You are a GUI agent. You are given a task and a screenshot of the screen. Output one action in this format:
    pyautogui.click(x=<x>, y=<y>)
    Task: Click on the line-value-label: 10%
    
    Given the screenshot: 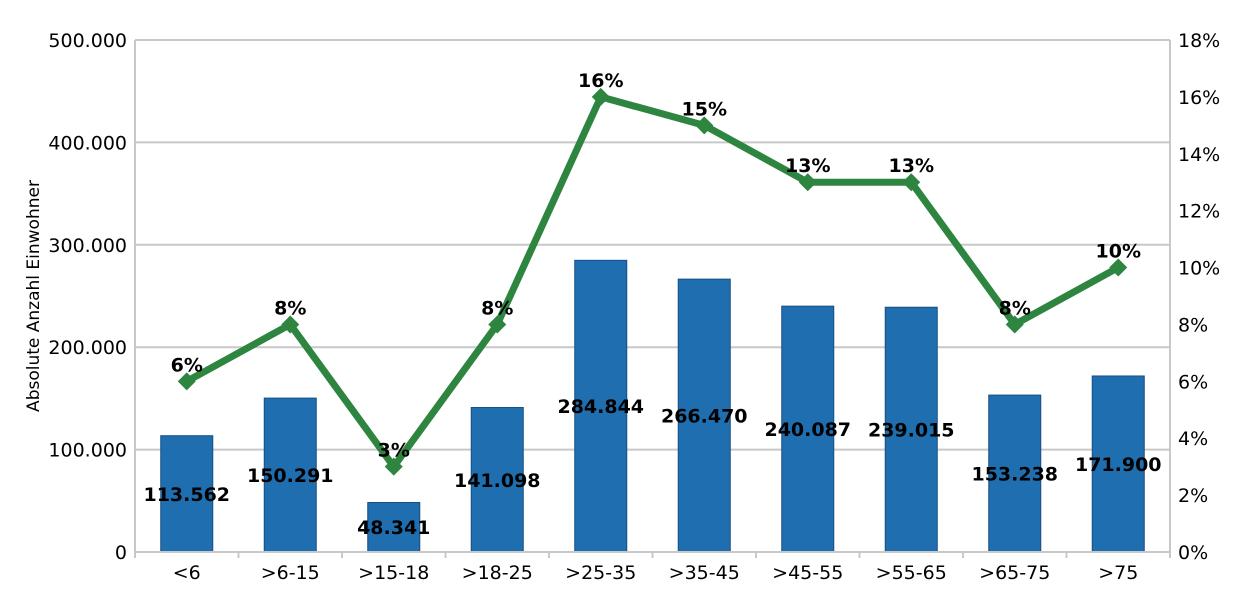 What is the action you would take?
    pyautogui.click(x=1118, y=252)
    